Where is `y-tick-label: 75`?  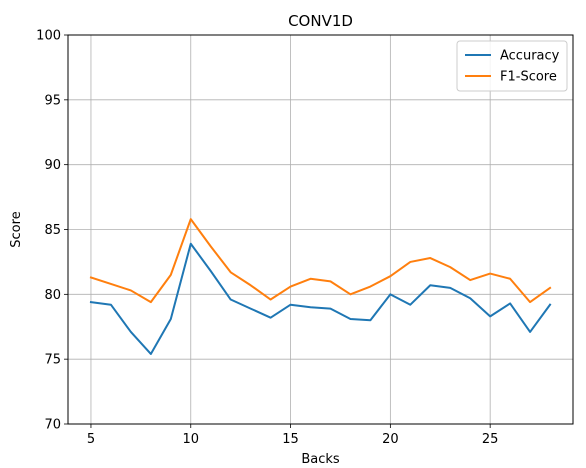 y-tick-label: 75 is located at coordinates (52, 360).